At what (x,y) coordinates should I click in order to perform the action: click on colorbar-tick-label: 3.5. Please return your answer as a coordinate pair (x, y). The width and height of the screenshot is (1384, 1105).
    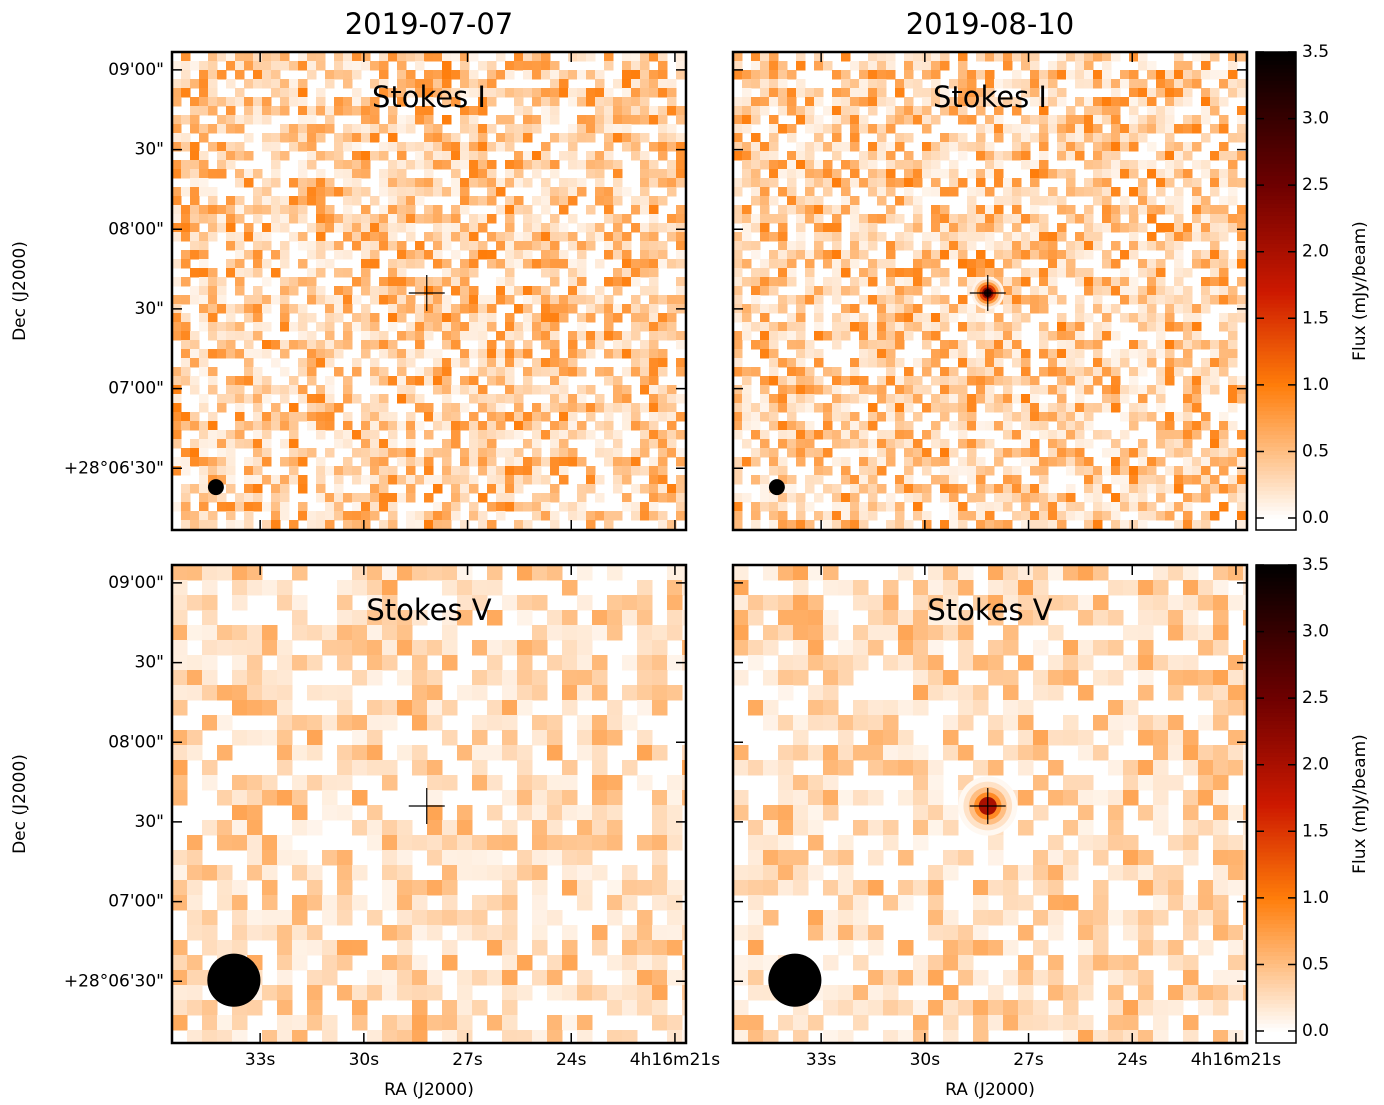
    Looking at the image, I should click on (1315, 52).